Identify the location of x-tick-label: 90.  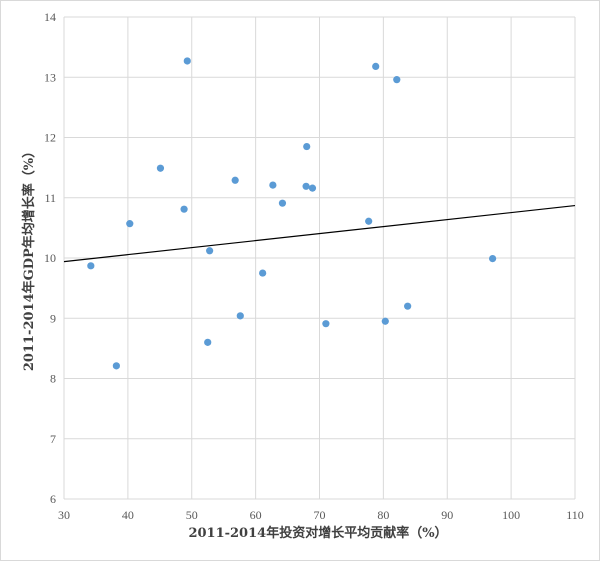
(447, 515).